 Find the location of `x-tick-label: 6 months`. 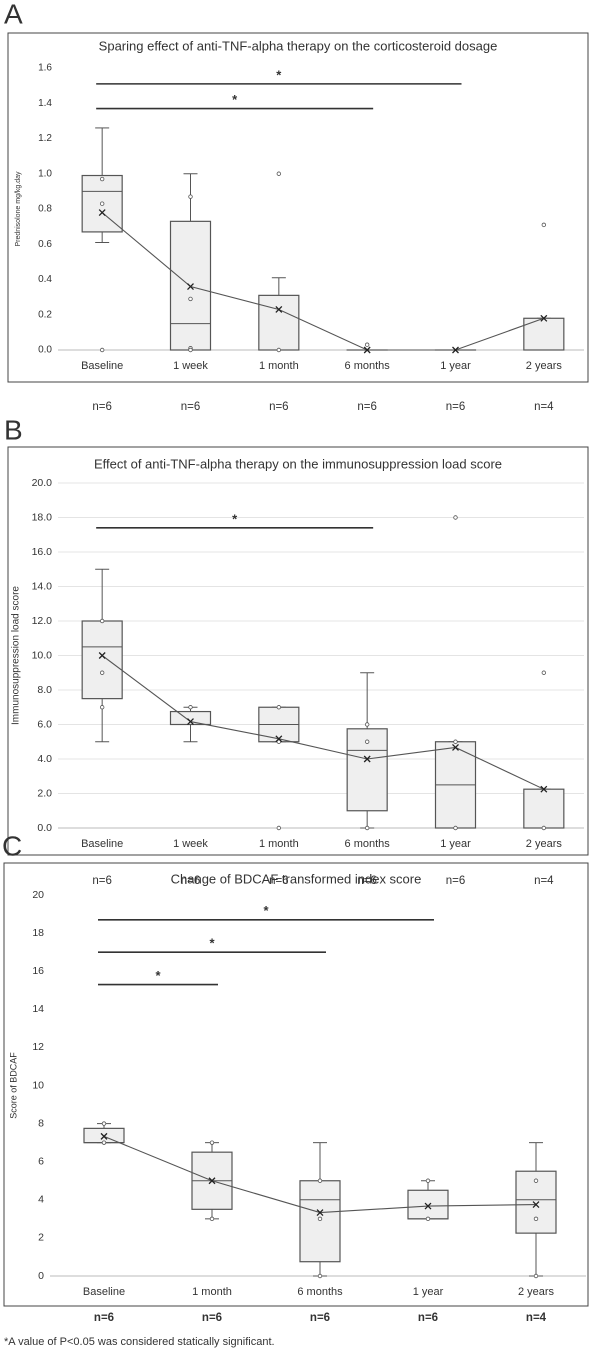

x-tick-label: 6 months is located at coordinates (368, 844).